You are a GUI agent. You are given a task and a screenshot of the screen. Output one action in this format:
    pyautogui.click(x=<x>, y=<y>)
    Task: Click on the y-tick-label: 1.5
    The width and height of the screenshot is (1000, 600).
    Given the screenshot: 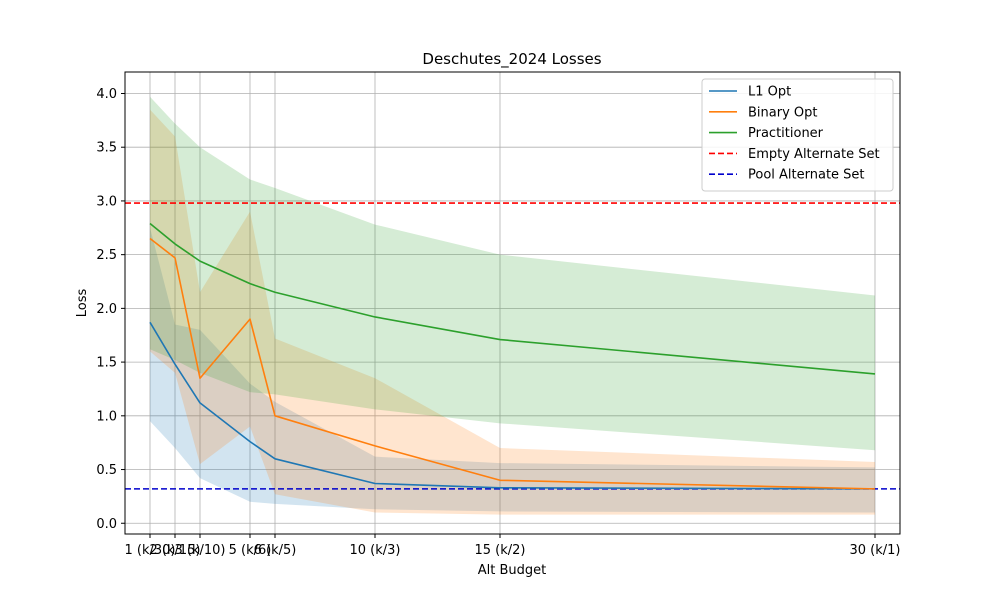 What is the action you would take?
    pyautogui.click(x=106, y=363)
    